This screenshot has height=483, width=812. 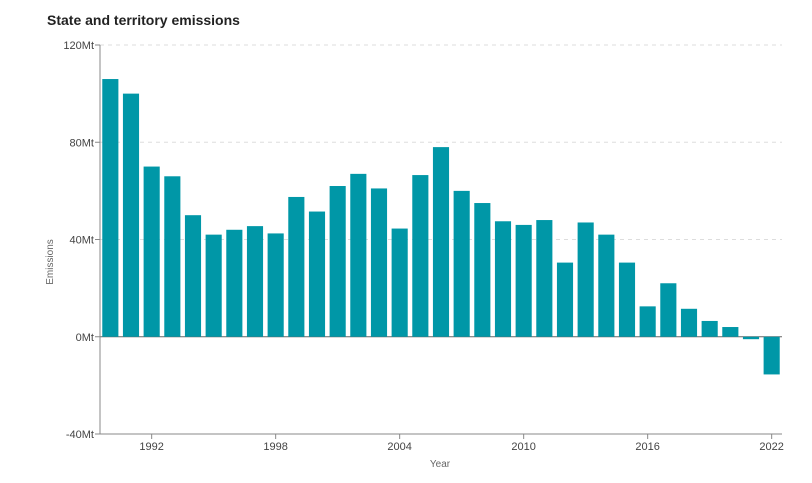 I want to click on bar-2012, so click(x=565, y=299).